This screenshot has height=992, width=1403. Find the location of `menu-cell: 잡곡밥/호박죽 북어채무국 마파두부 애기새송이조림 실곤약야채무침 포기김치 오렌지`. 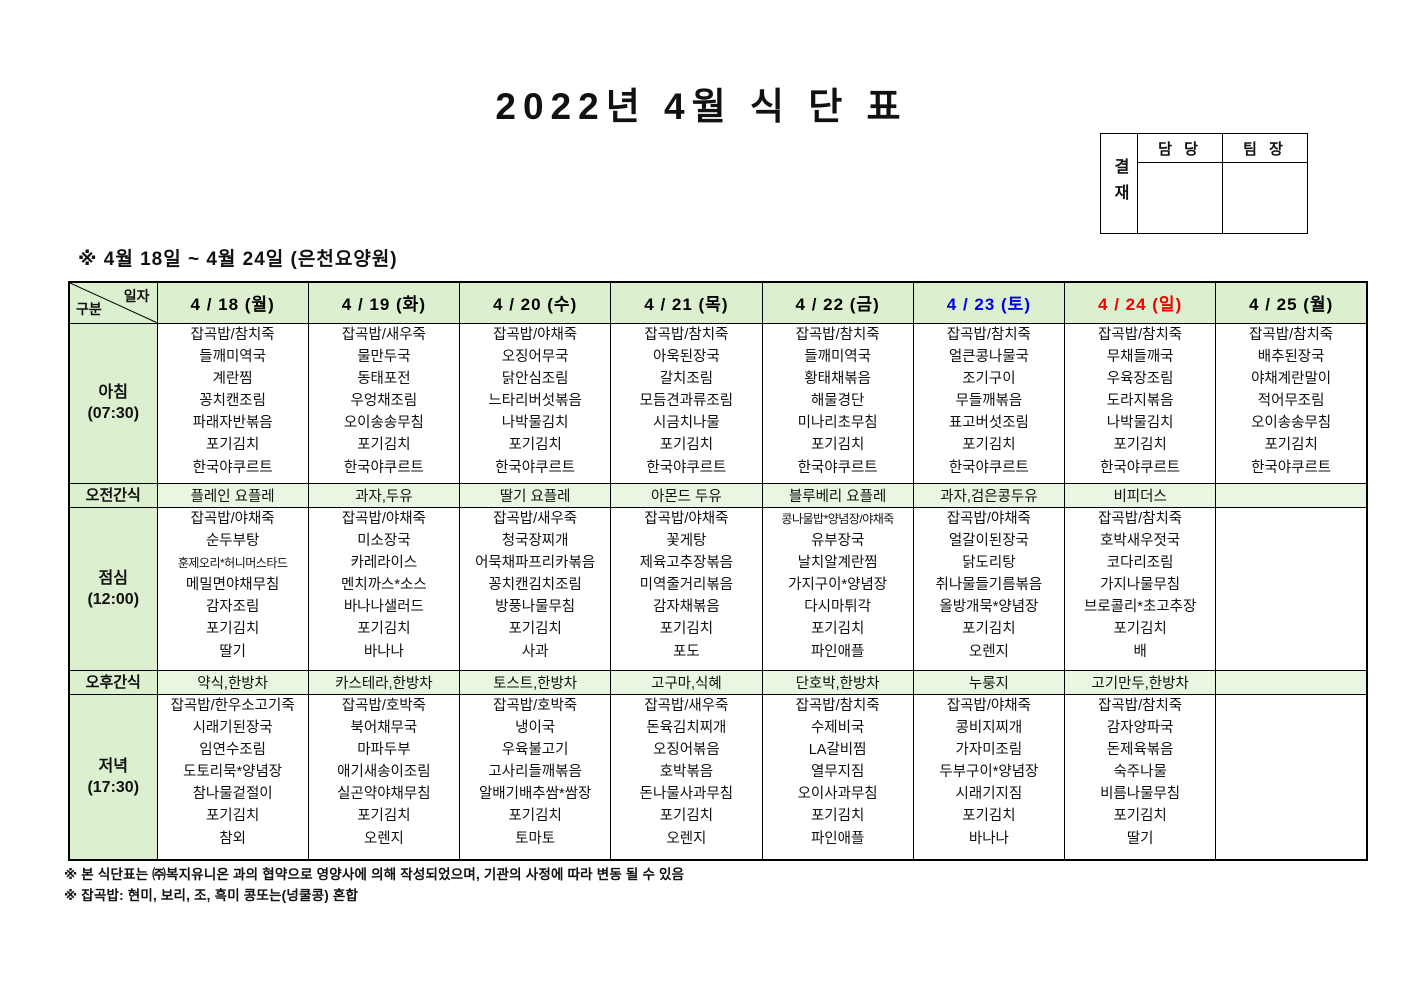

menu-cell: 잡곡밥/호박죽 북어채무국 마파두부 애기새송이조림 실곤약야채무침 포기김치 오렌지 is located at coordinates (384, 777).